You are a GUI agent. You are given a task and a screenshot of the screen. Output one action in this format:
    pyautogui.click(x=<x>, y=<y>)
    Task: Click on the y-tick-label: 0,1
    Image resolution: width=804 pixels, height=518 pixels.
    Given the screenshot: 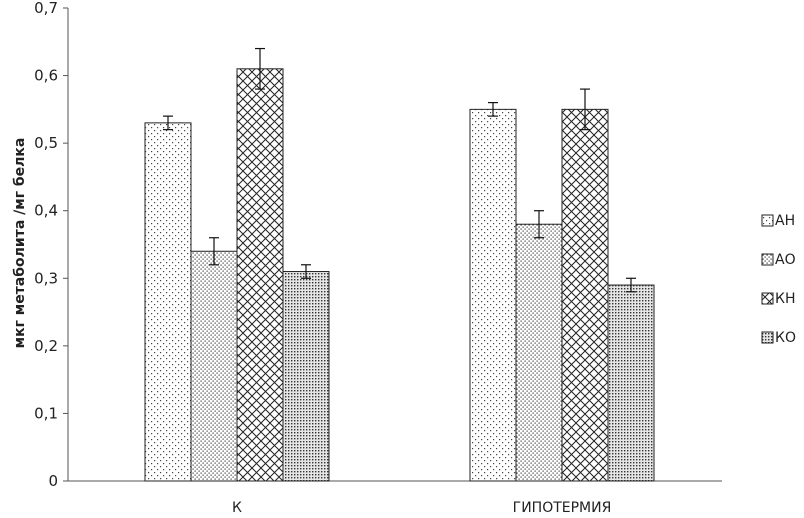 What is the action you would take?
    pyautogui.click(x=46, y=413)
    